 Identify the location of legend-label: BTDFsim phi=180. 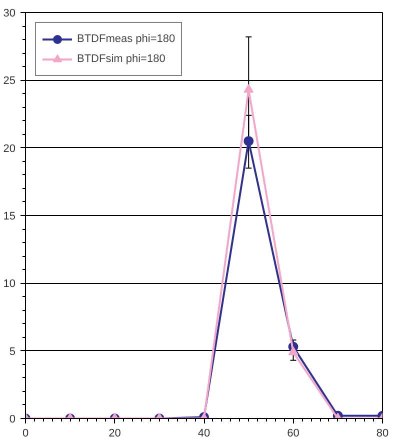
(121, 59).